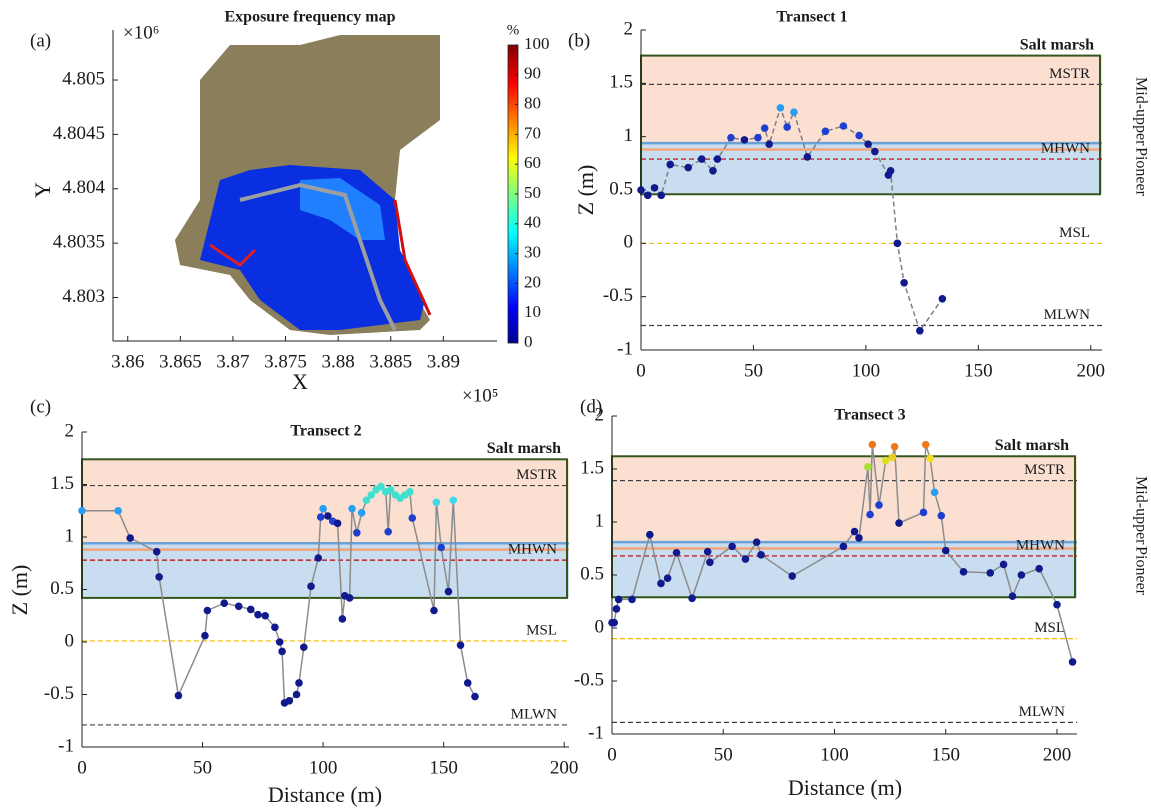  What do you see at coordinates (532, 132) in the screenshot?
I see `colorbar-tick-label: 70` at bounding box center [532, 132].